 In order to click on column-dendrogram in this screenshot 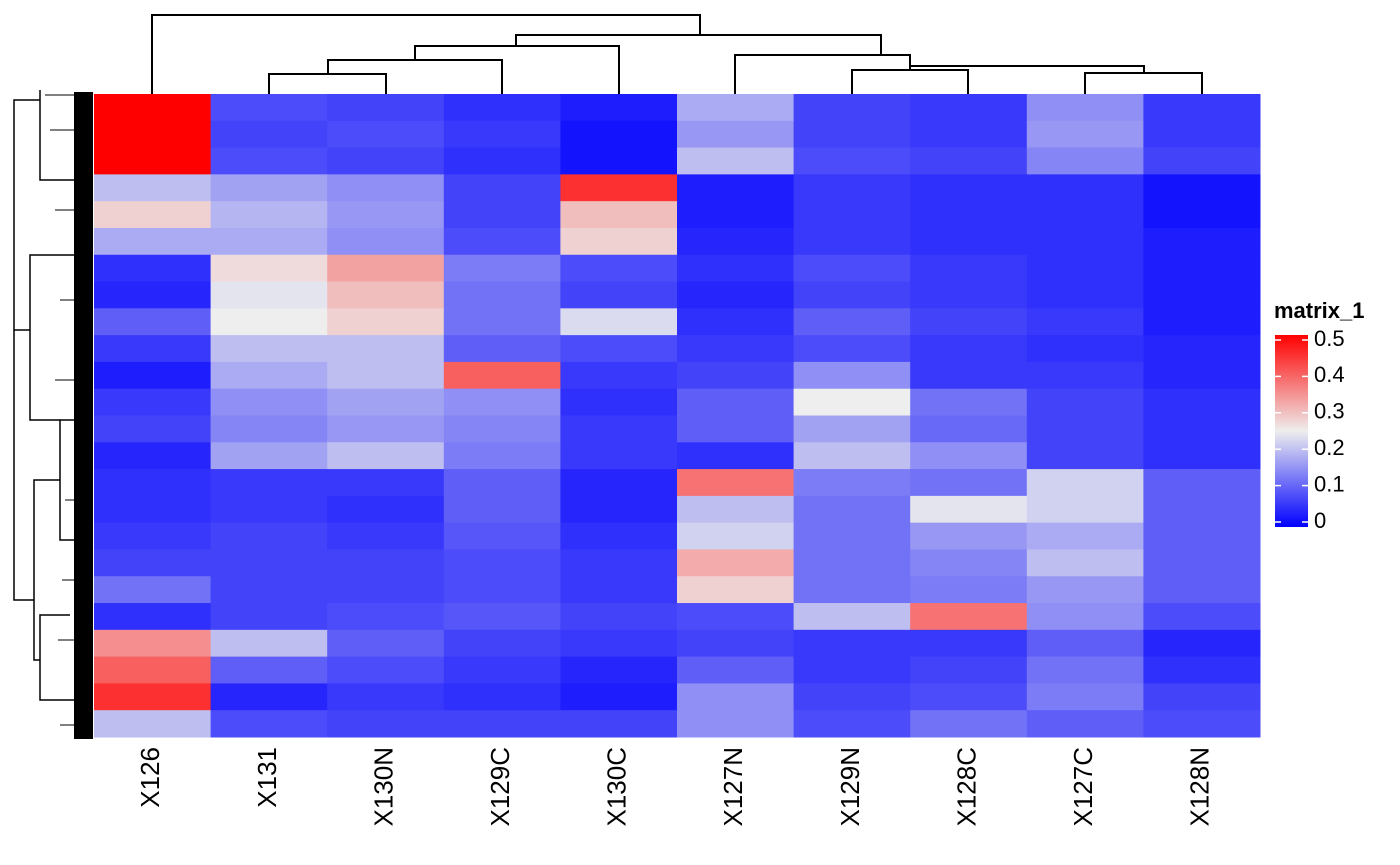, I will do `click(677, 54)`.